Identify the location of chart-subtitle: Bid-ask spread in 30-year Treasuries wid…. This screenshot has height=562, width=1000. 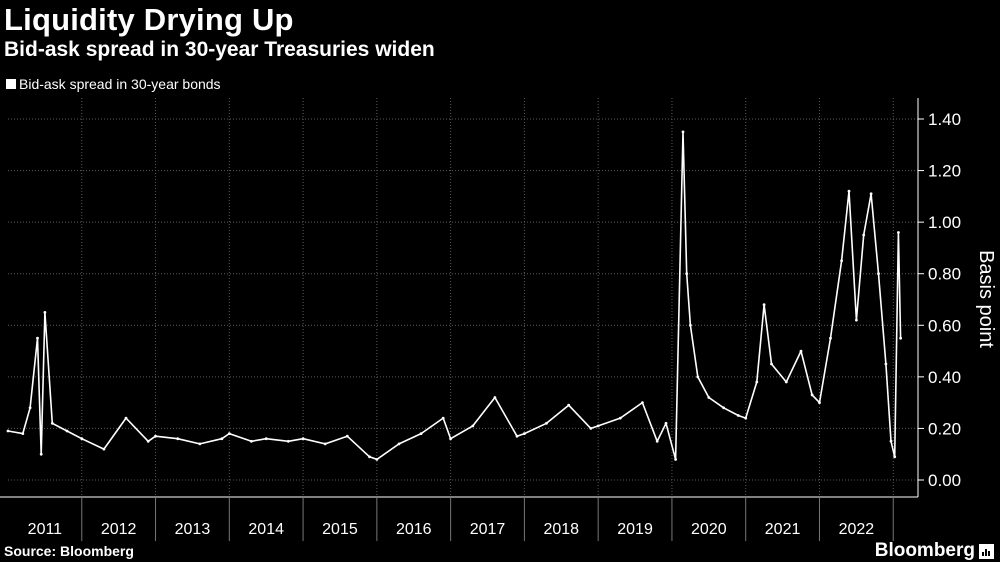
(219, 49).